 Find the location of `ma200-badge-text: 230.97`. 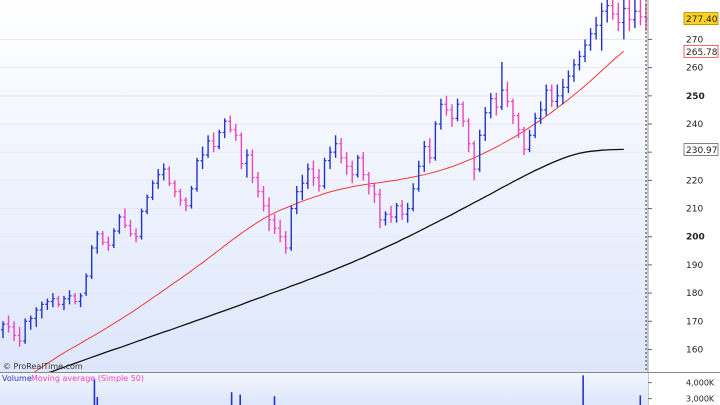

ma200-badge-text: 230.97 is located at coordinates (702, 151).